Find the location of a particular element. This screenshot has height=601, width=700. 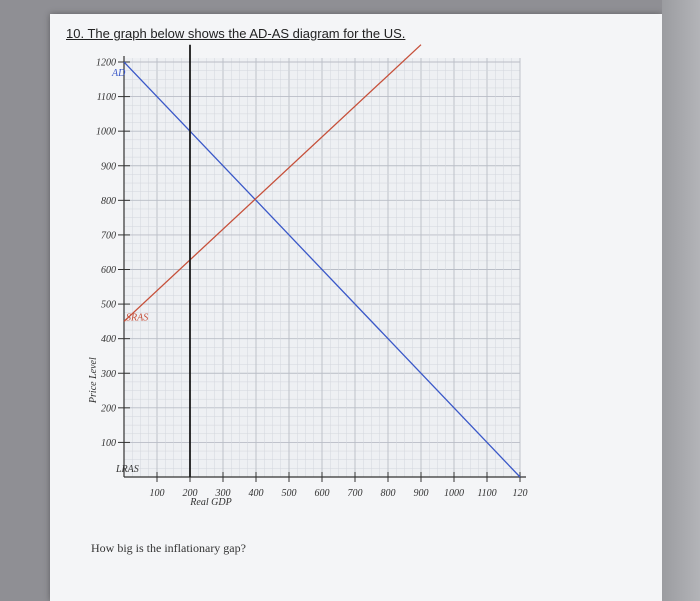

y-tick-label: 300 is located at coordinates (108, 374).